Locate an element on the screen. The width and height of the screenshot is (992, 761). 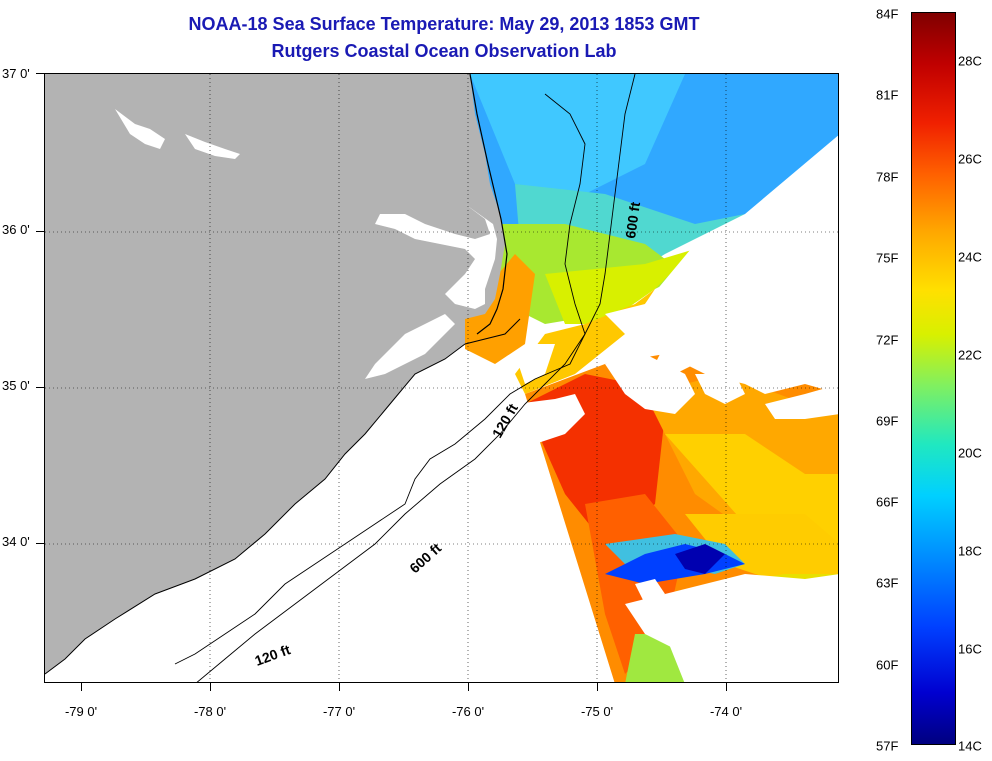
colorbar-c-label: 16C is located at coordinates (970, 649).